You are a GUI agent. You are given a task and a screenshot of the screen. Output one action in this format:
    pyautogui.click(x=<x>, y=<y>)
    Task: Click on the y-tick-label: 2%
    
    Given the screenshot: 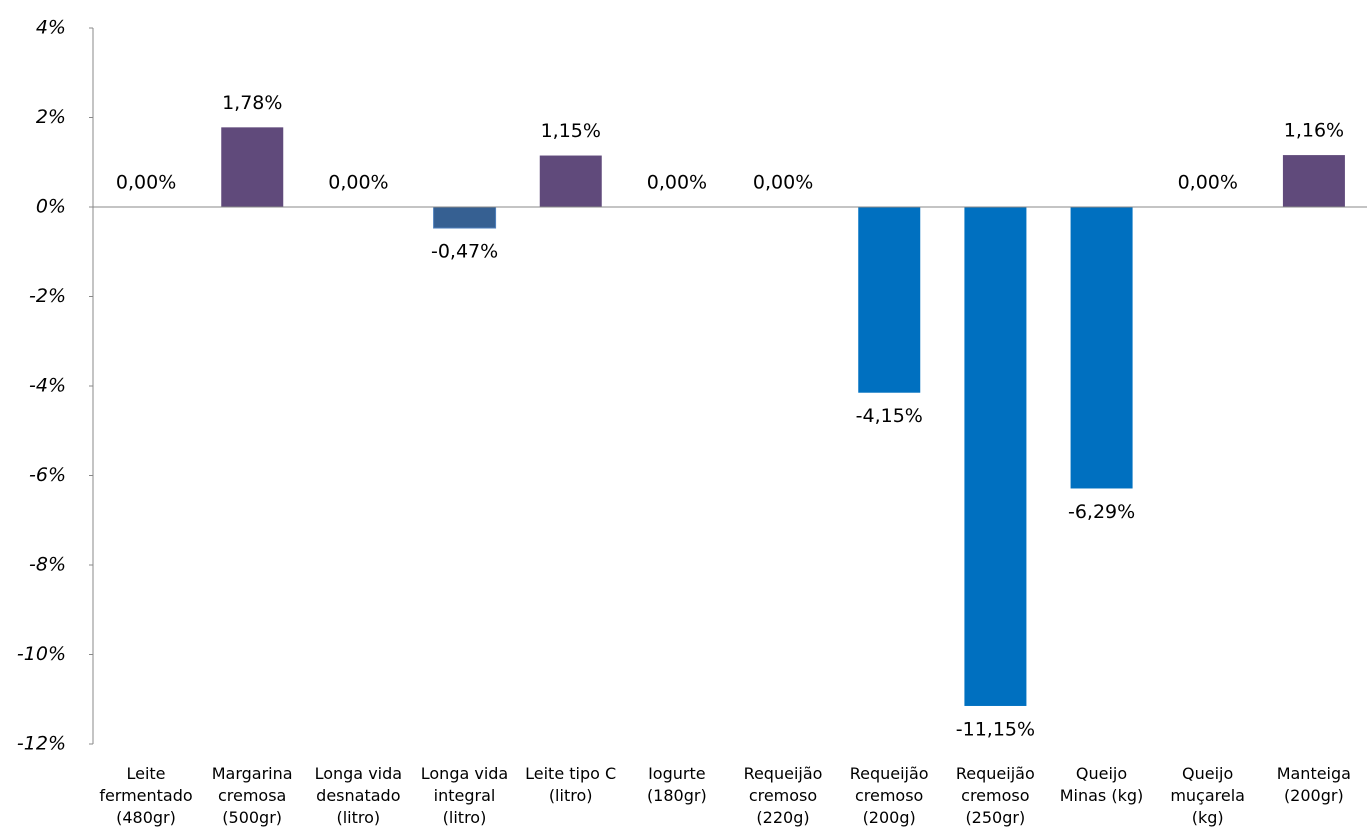 What is the action you would take?
    pyautogui.click(x=51, y=117)
    